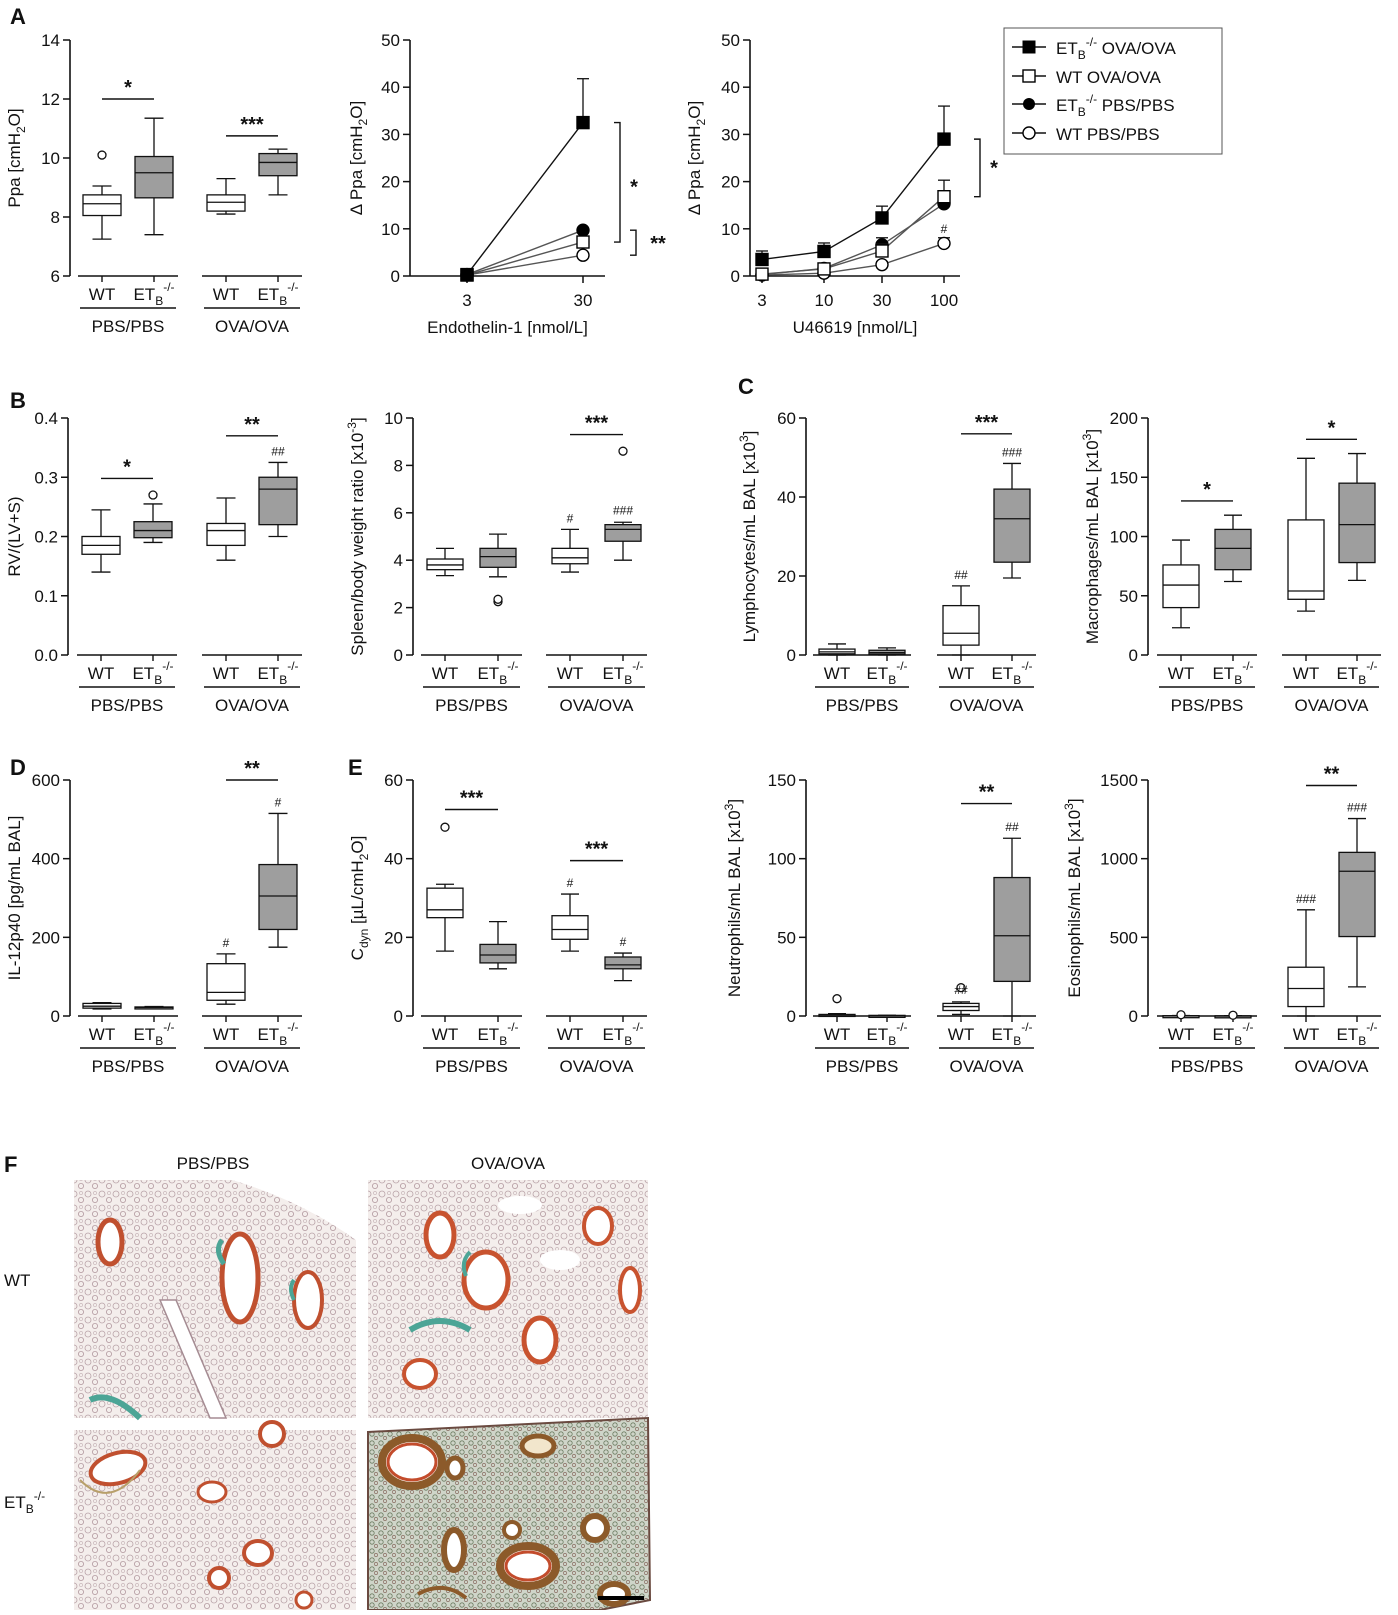 The height and width of the screenshot is (1615, 1398). What do you see at coordinates (1086, 134) in the screenshot?
I see `legend-item-wt-pbs: WT PBS/PBS` at bounding box center [1086, 134].